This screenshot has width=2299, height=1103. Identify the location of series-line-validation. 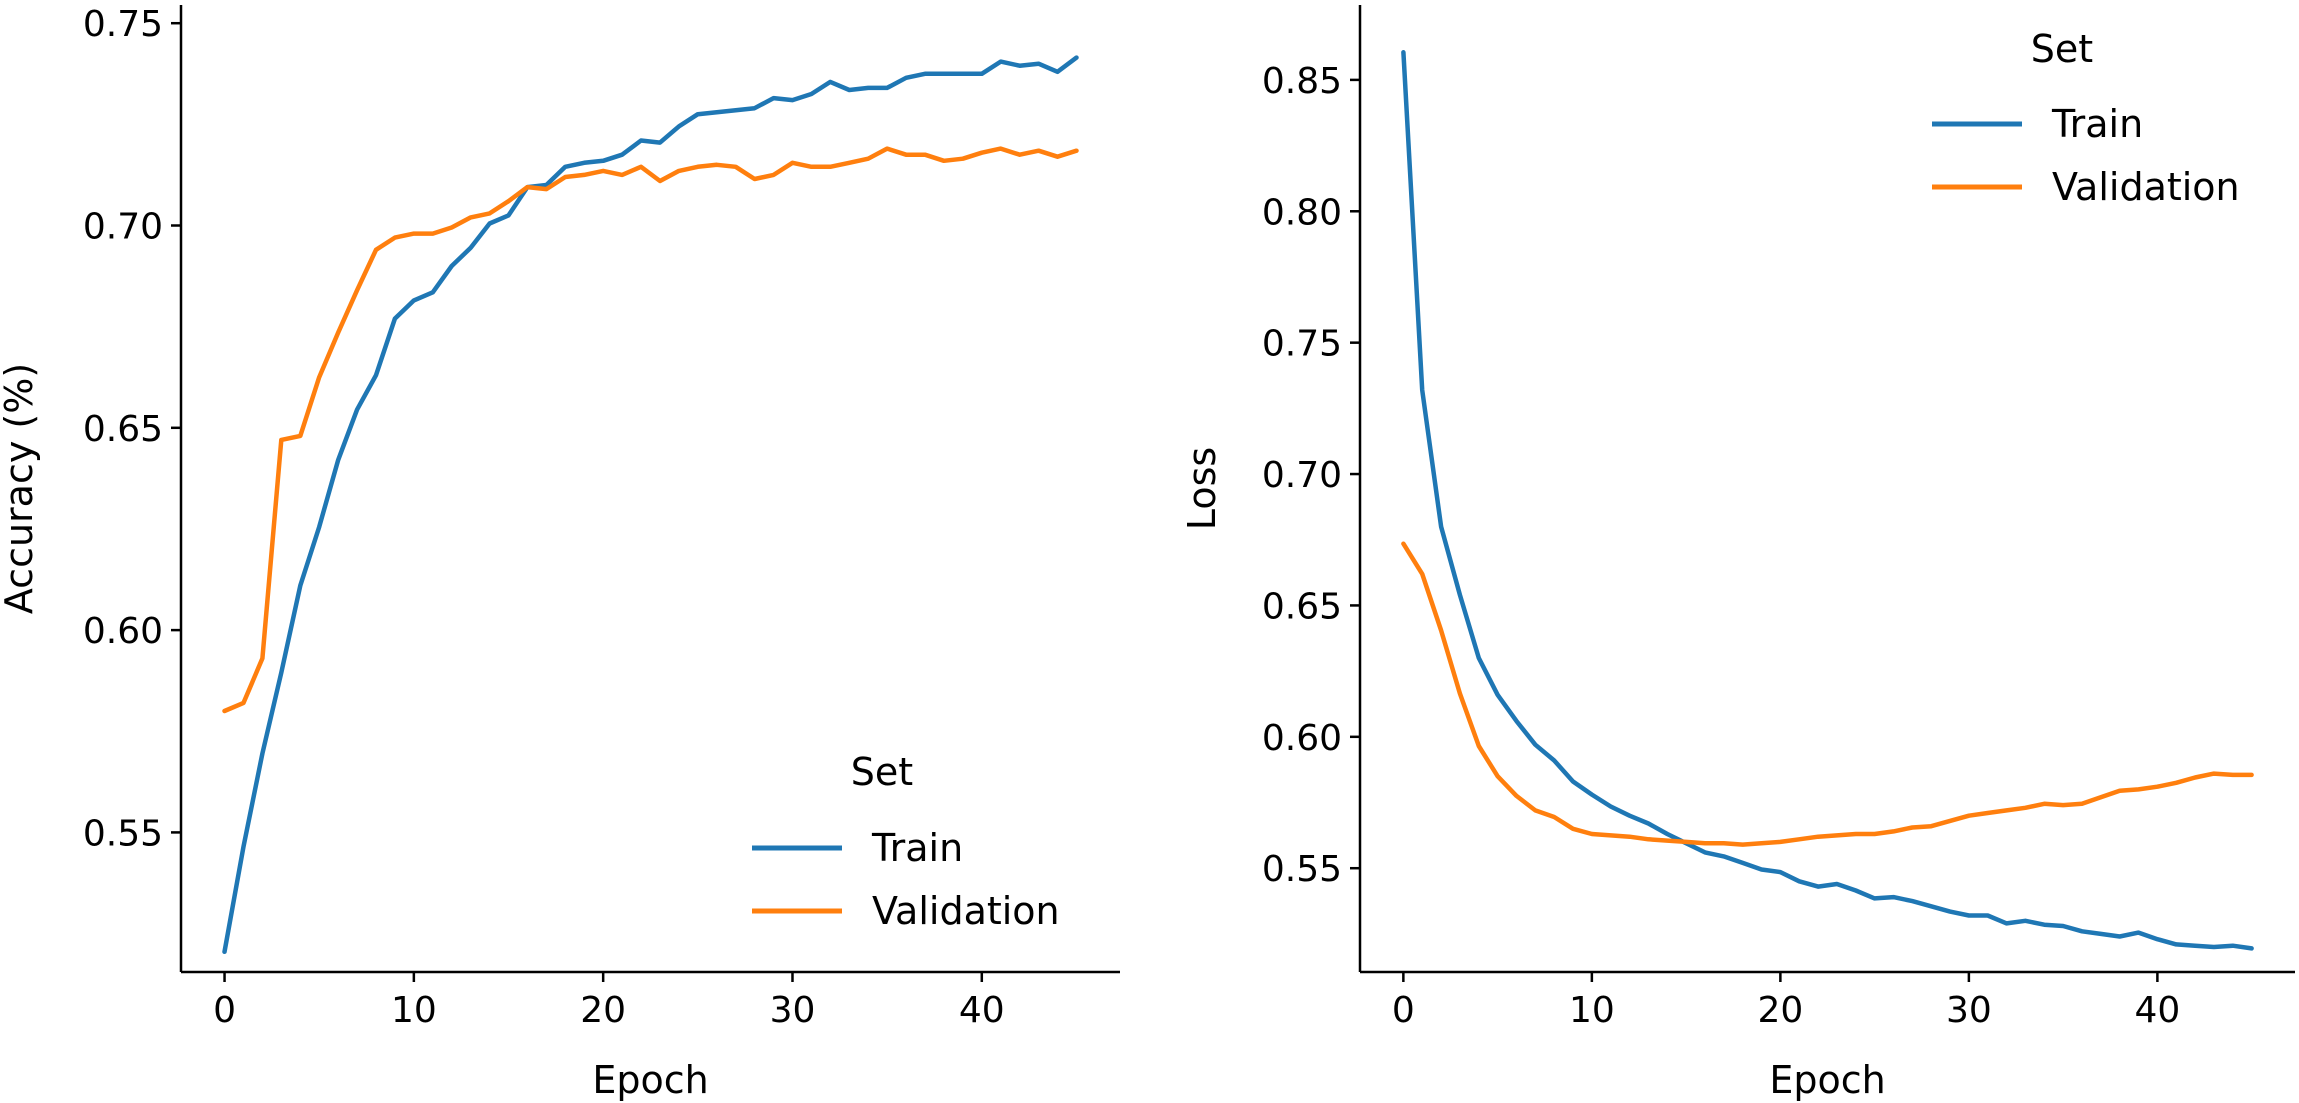
(1827, 694).